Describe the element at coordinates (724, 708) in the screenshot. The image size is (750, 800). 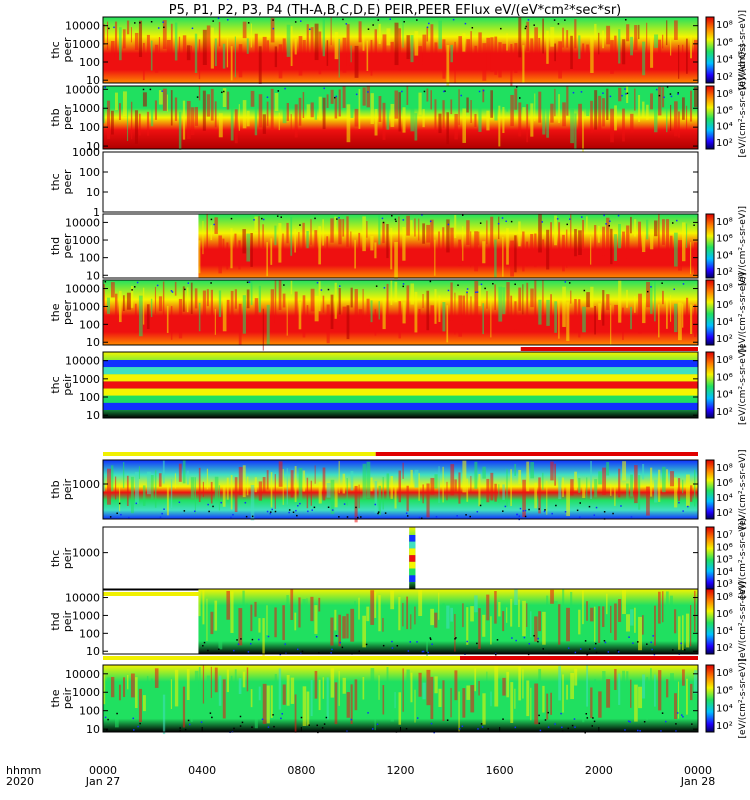
I see `colorbar-tick-label: 10⁴` at that location.